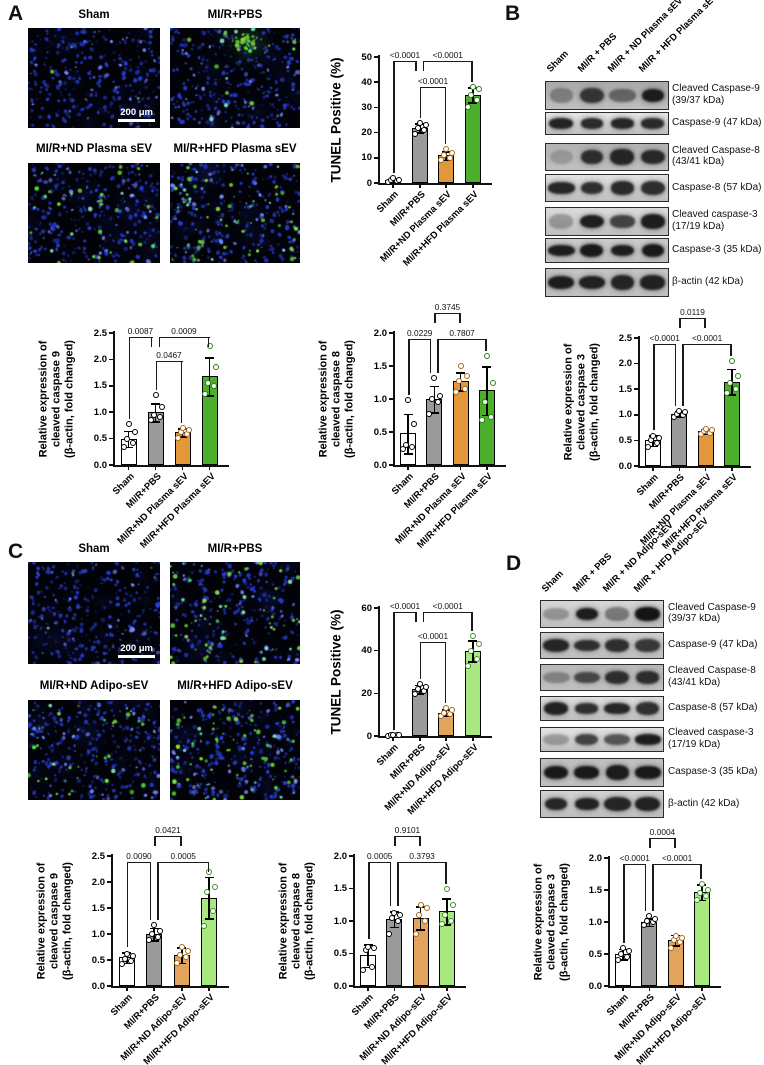 Image resolution: width=764 pixels, height=1065 pixels. What do you see at coordinates (170, 987) in the screenshot?
I see `x-axis` at bounding box center [170, 987].